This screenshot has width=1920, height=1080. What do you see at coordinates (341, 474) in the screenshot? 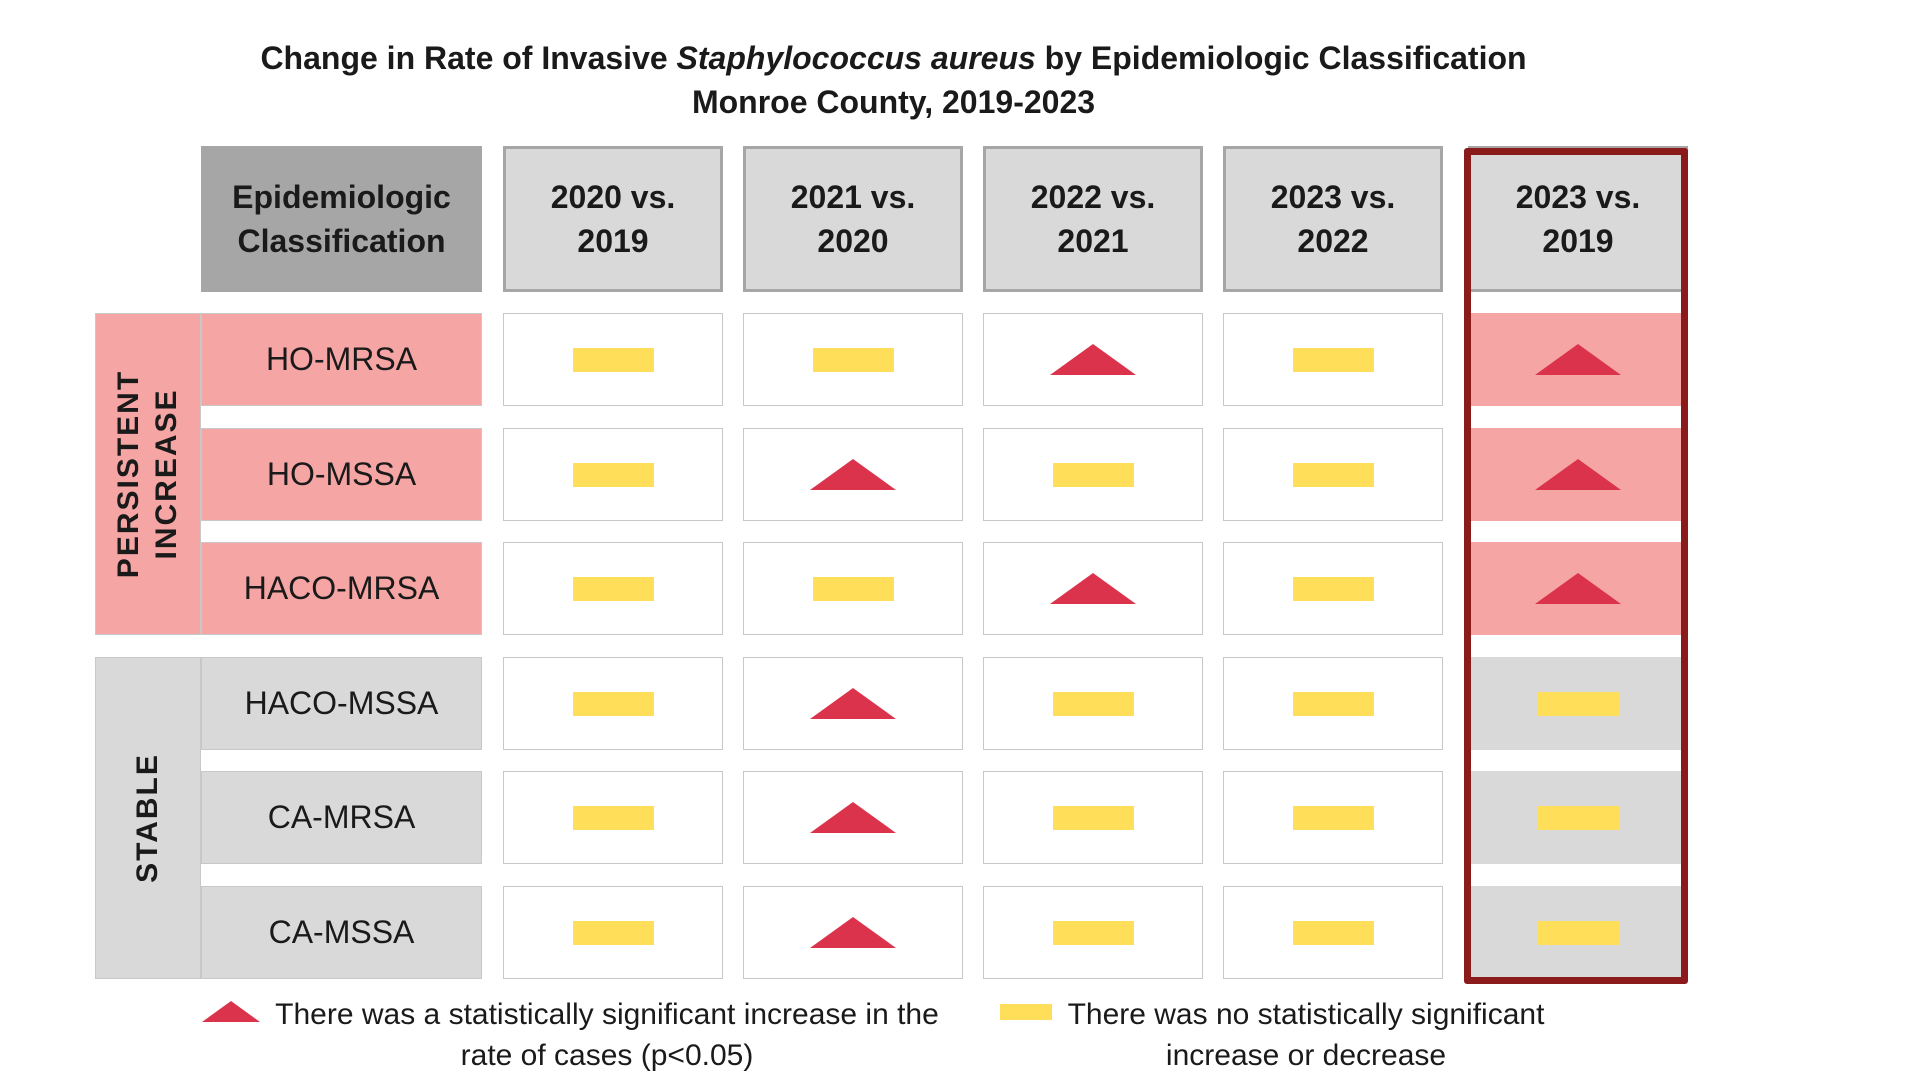
I see `row-label: HO-MSSA` at bounding box center [341, 474].